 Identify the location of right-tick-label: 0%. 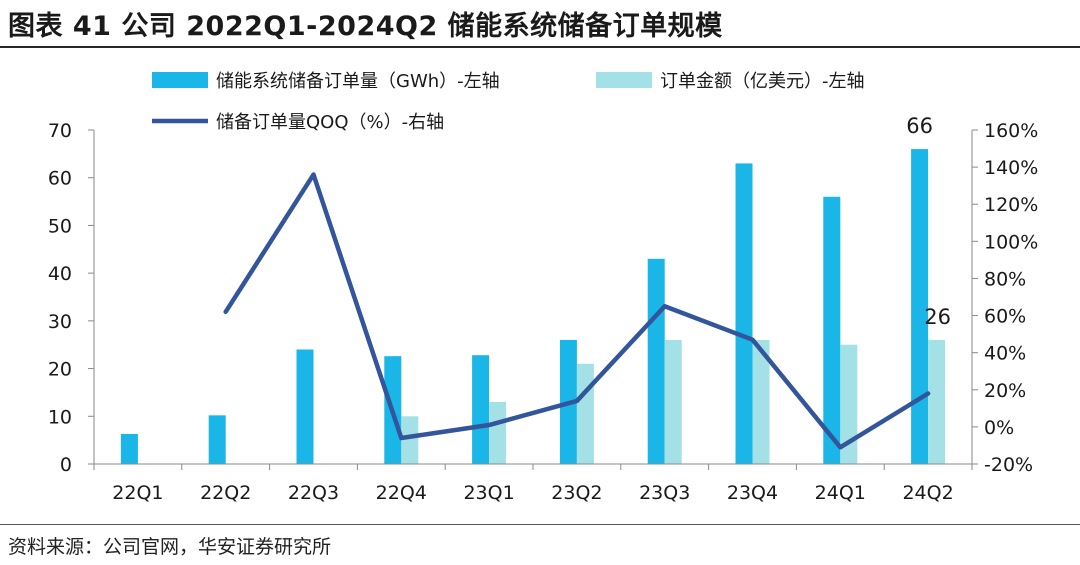
(999, 428).